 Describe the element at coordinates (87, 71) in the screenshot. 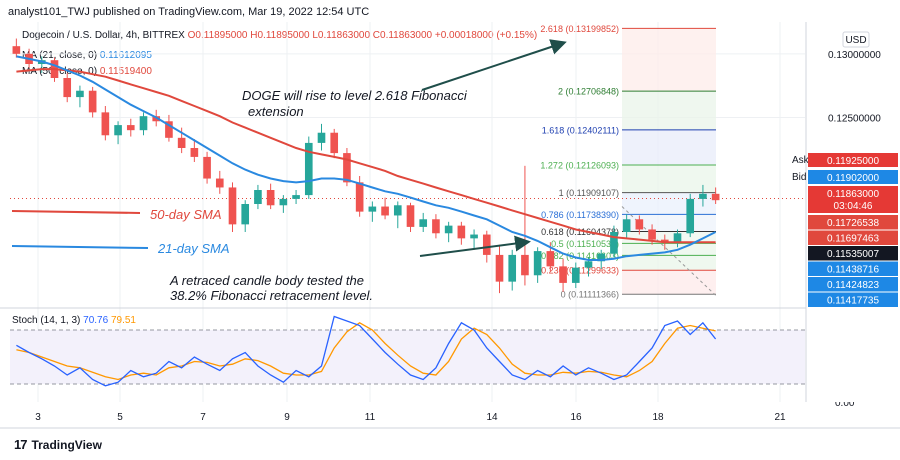

I see `ma50-legend: MA (50, close, 0) 0.11519400` at that location.